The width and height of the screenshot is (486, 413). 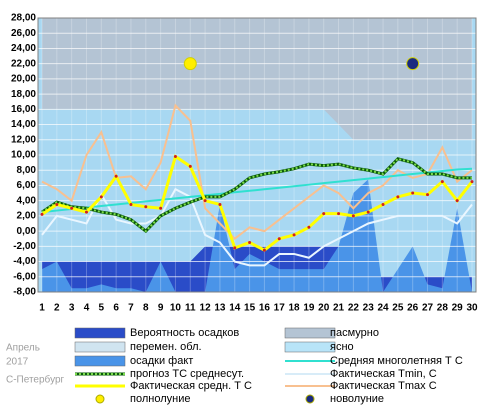 What do you see at coordinates (184, 333) in the screenshot?
I see `legend-label: Вероятность осадков` at bounding box center [184, 333].